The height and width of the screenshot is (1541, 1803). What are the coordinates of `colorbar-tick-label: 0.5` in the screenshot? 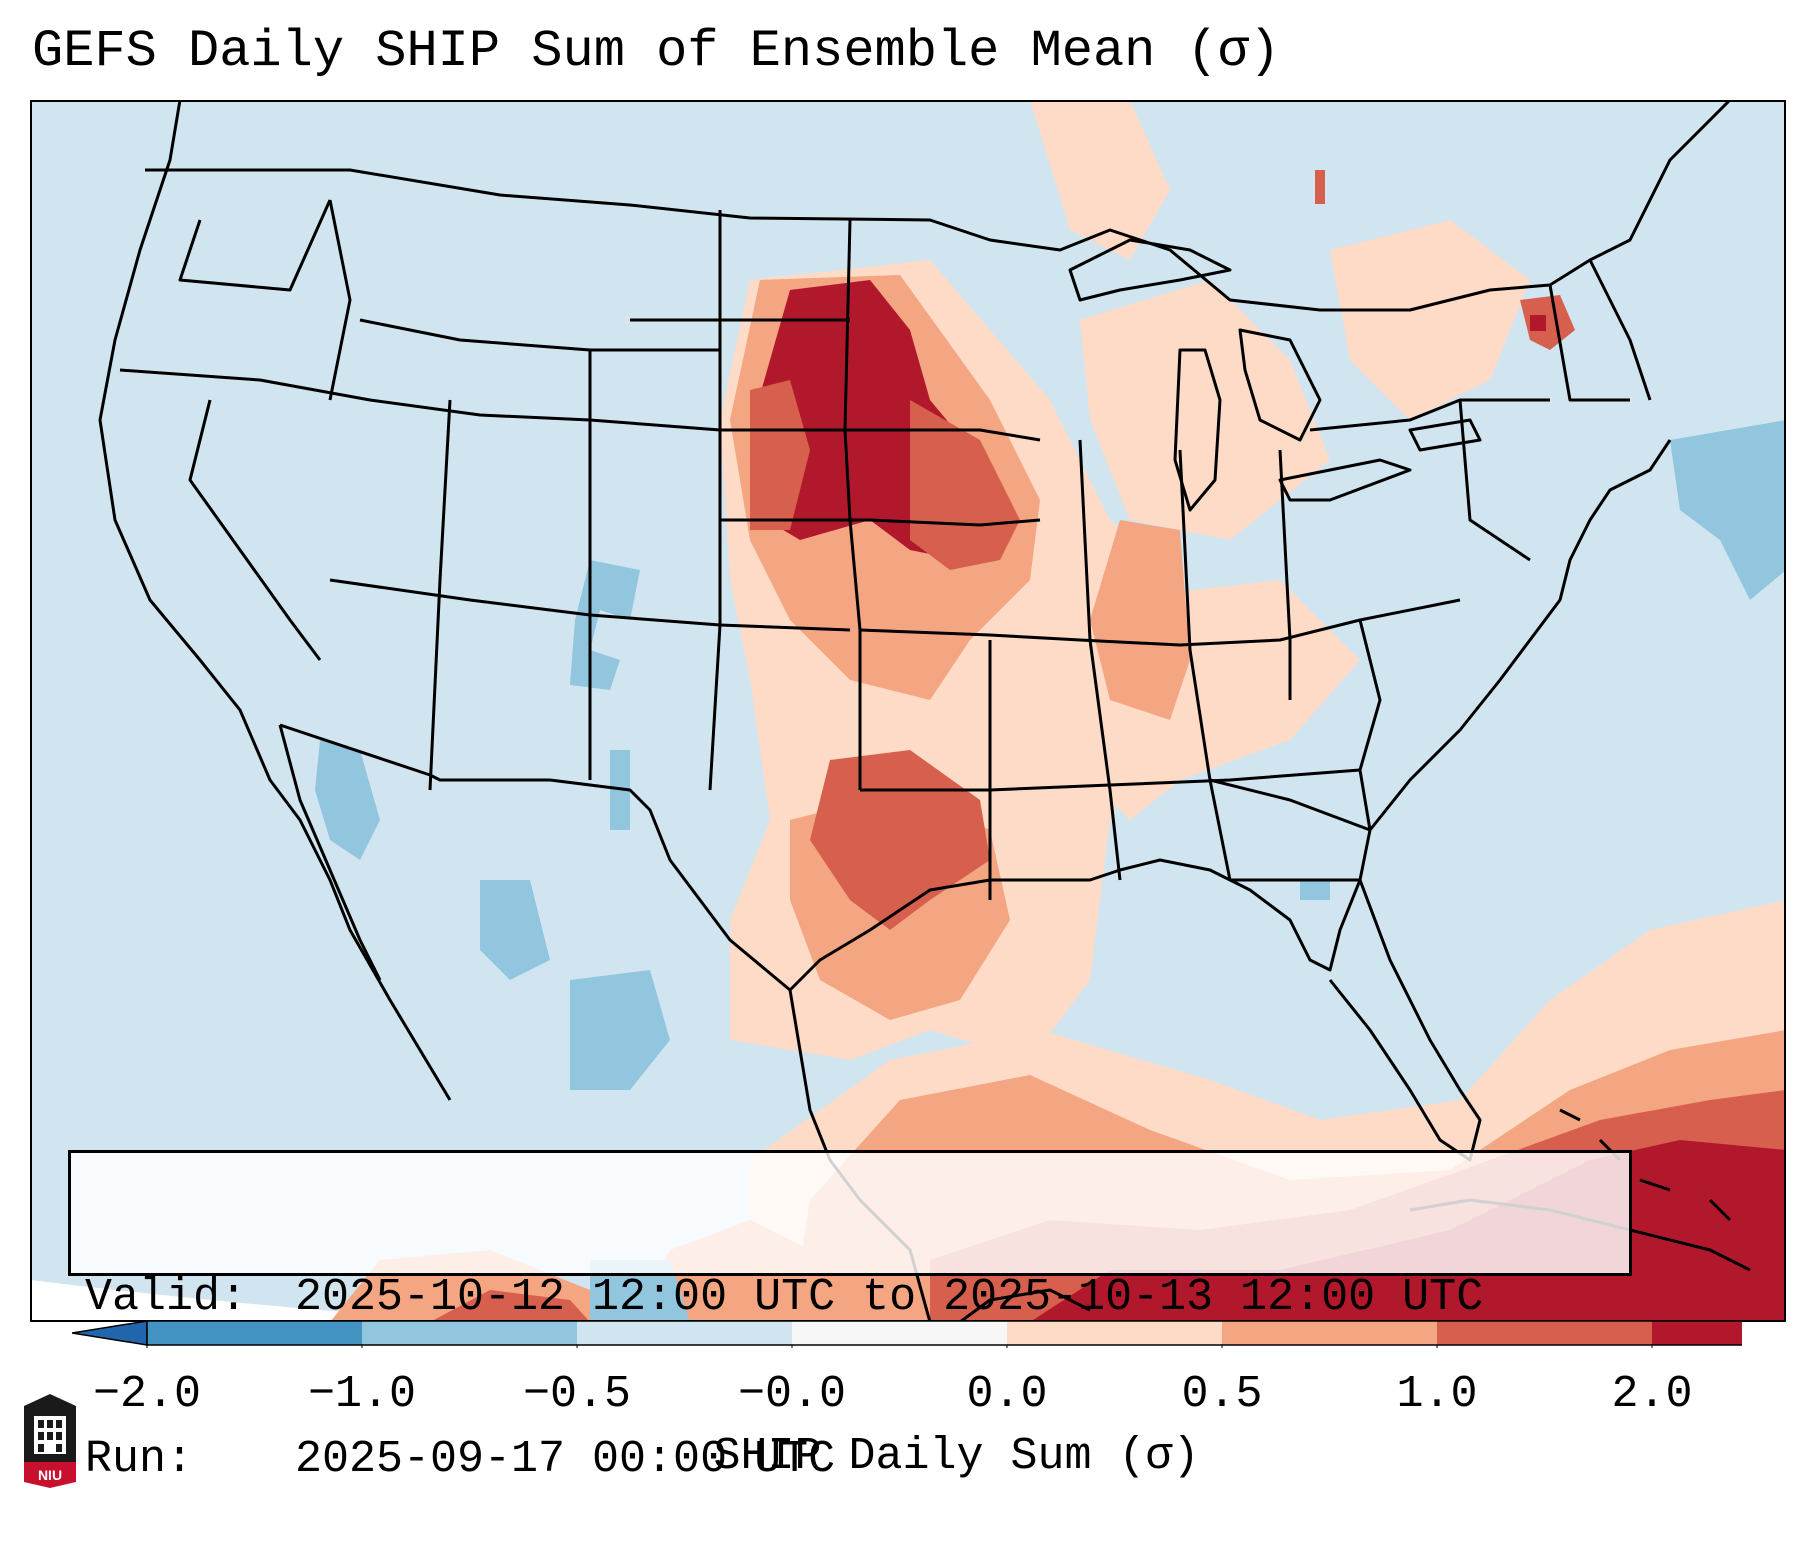 It's located at (1222, 1394).